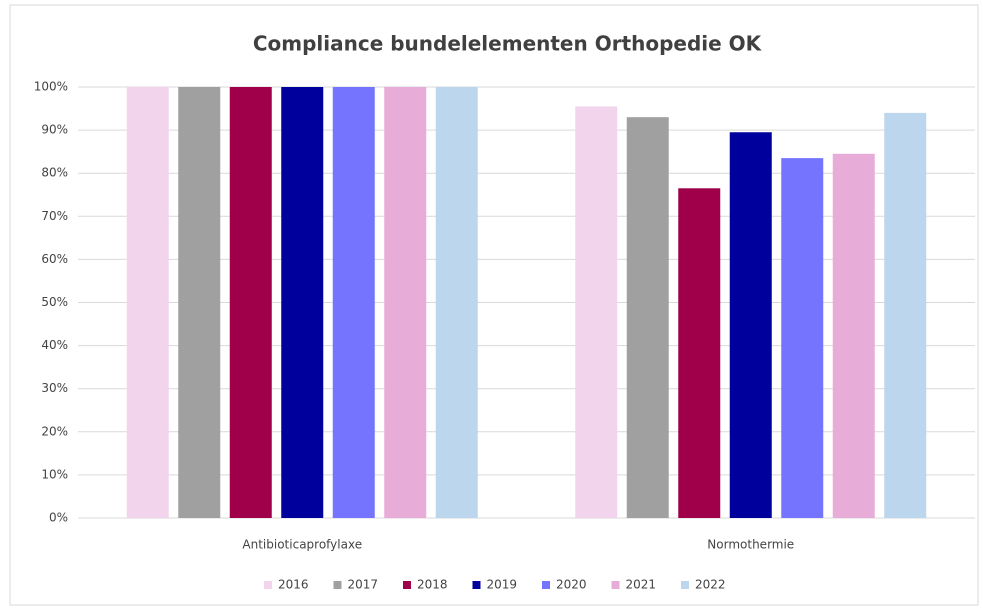 Image resolution: width=983 pixels, height=612 pixels. Describe the element at coordinates (58, 518) in the screenshot. I see `y-tick-label: 0%` at that location.